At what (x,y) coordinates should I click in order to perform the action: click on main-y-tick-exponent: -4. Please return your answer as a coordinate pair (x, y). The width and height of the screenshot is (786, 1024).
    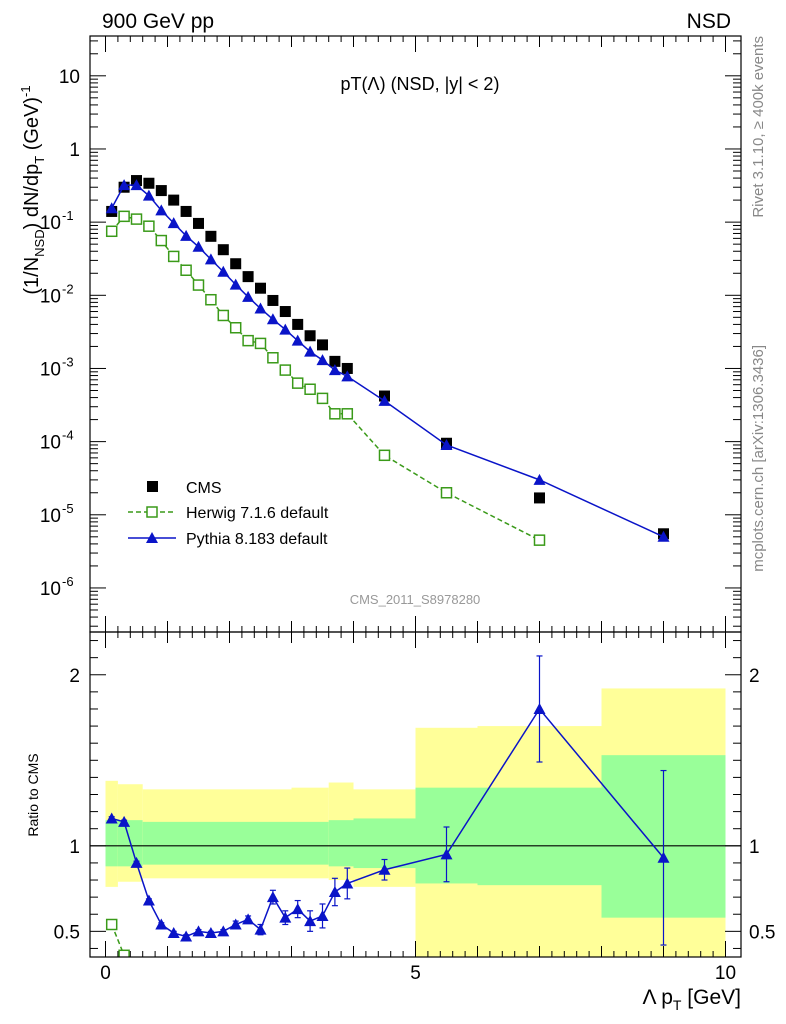
    Looking at the image, I should click on (68, 435).